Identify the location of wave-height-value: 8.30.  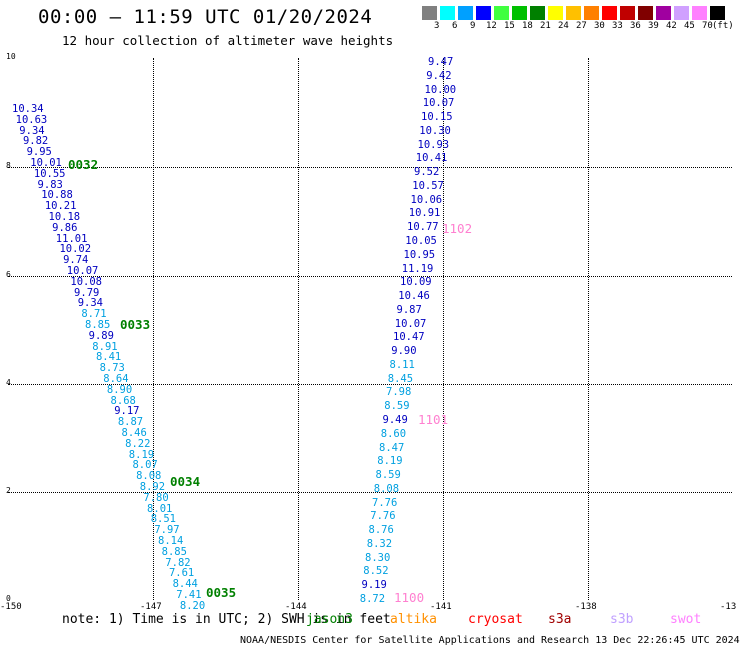
(378, 557).